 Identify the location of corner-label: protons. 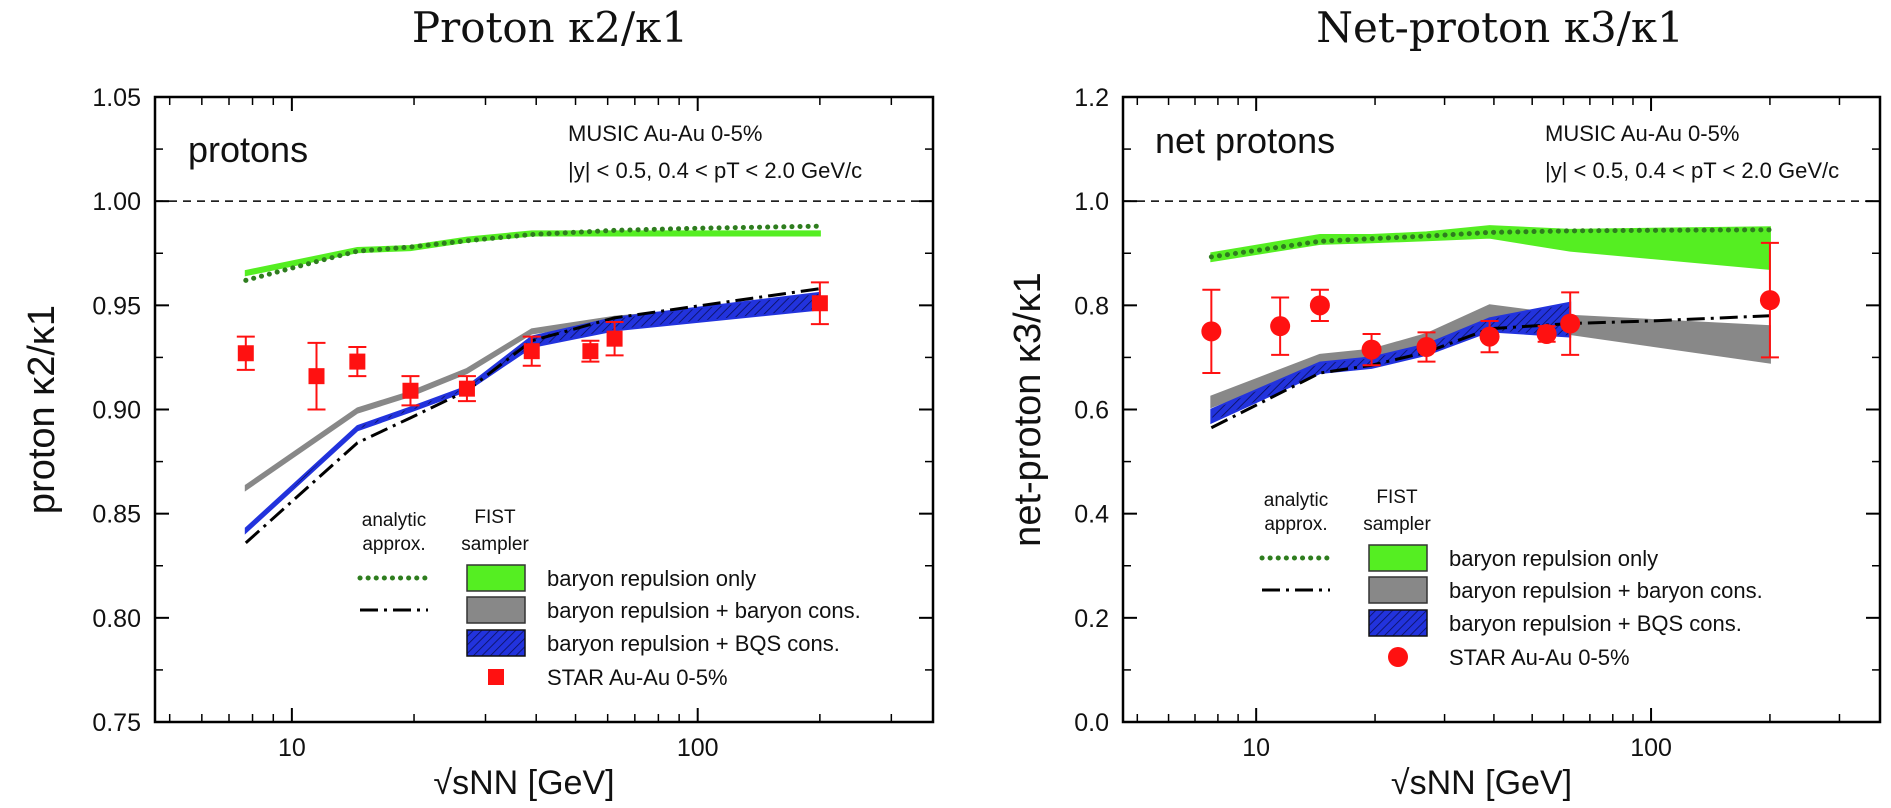
(248, 149).